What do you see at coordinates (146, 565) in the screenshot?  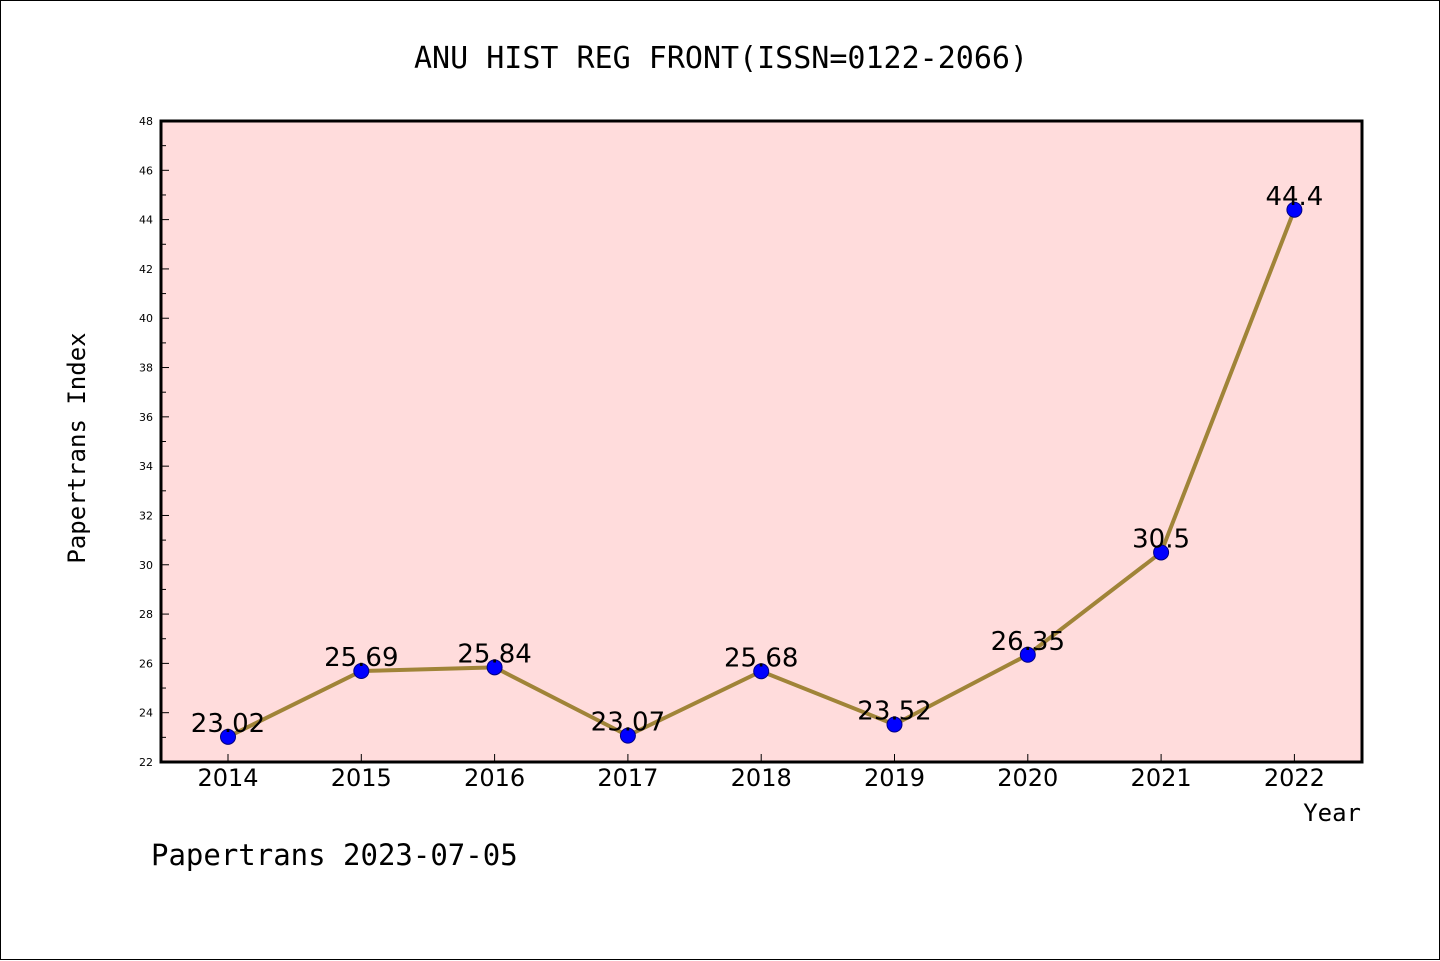 I see `y-tick-label: 30` at bounding box center [146, 565].